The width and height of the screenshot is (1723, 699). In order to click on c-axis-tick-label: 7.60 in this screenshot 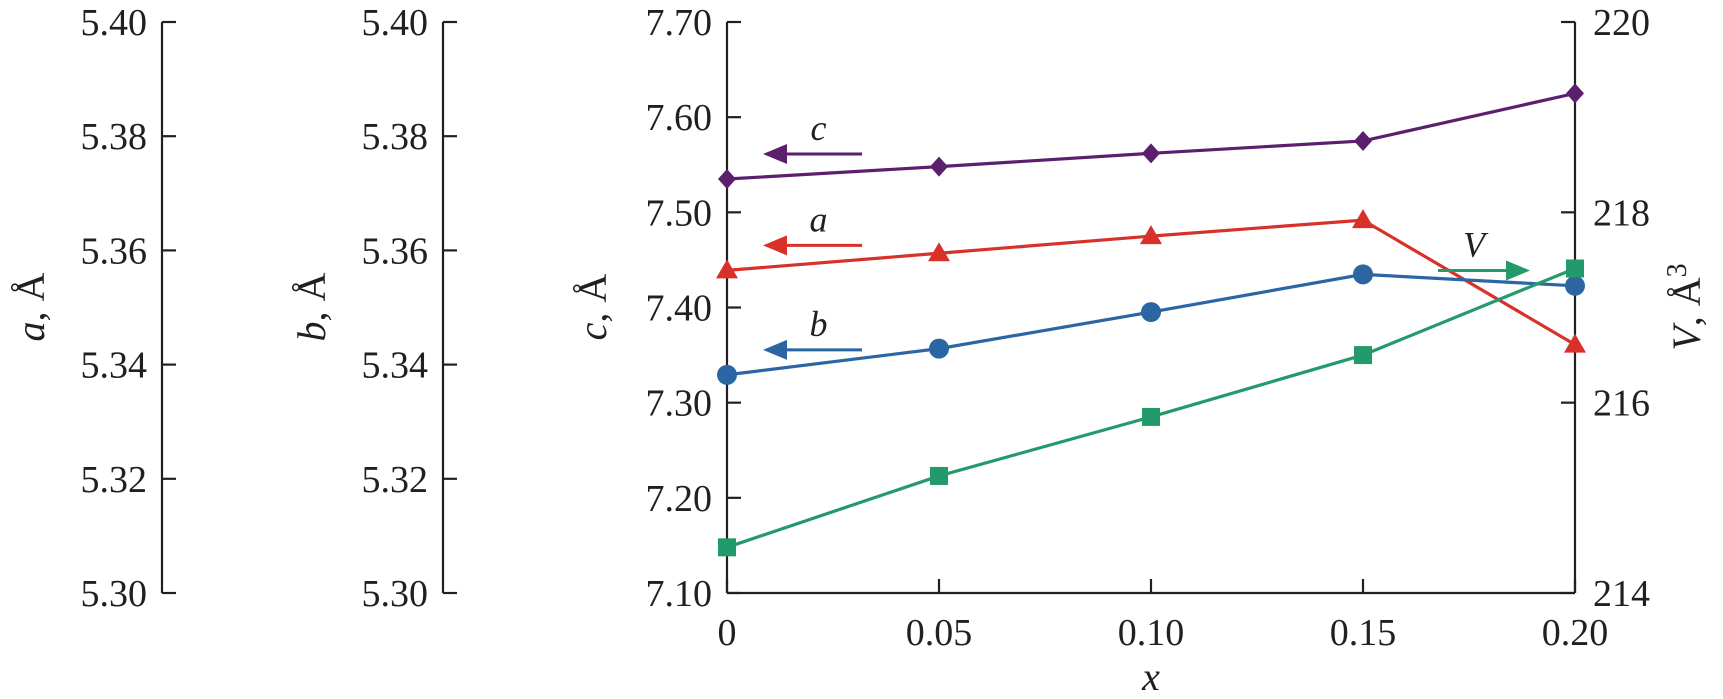, I will do `click(679, 118)`.